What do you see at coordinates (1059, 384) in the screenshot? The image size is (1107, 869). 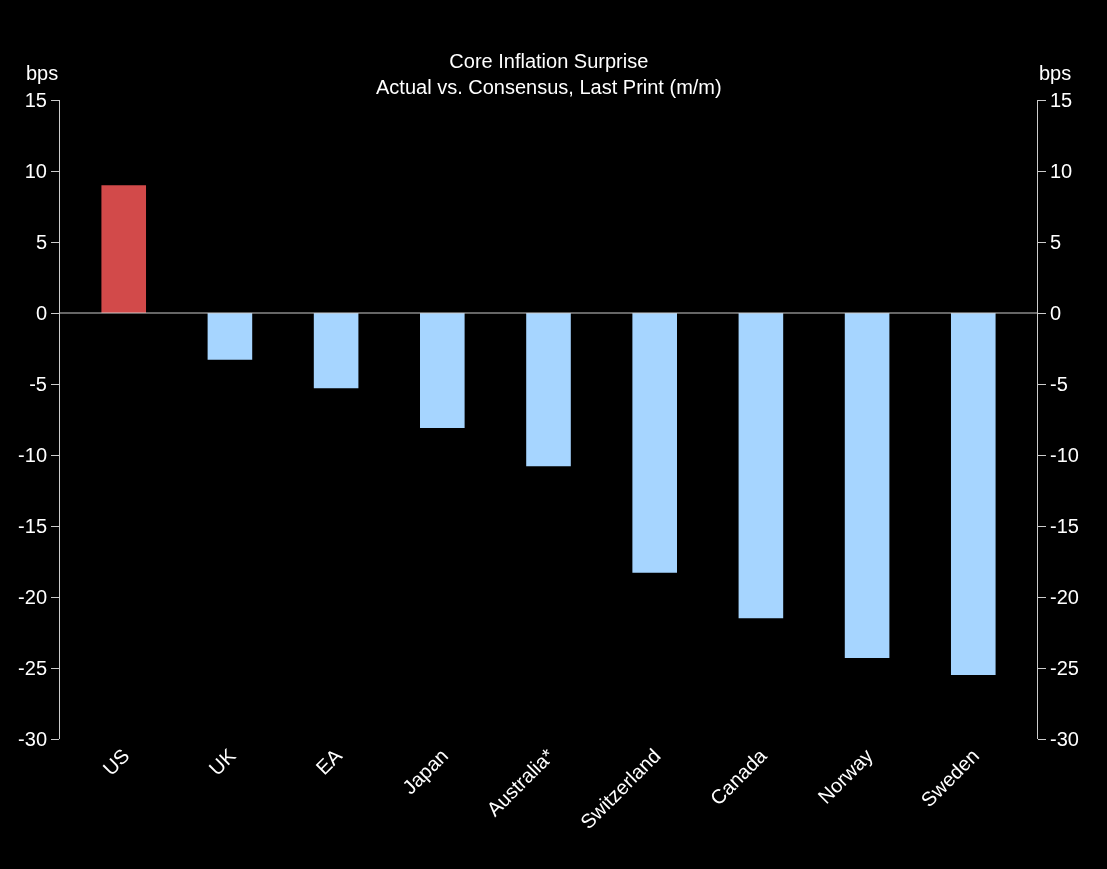 I see `y2-tick-label: -5` at bounding box center [1059, 384].